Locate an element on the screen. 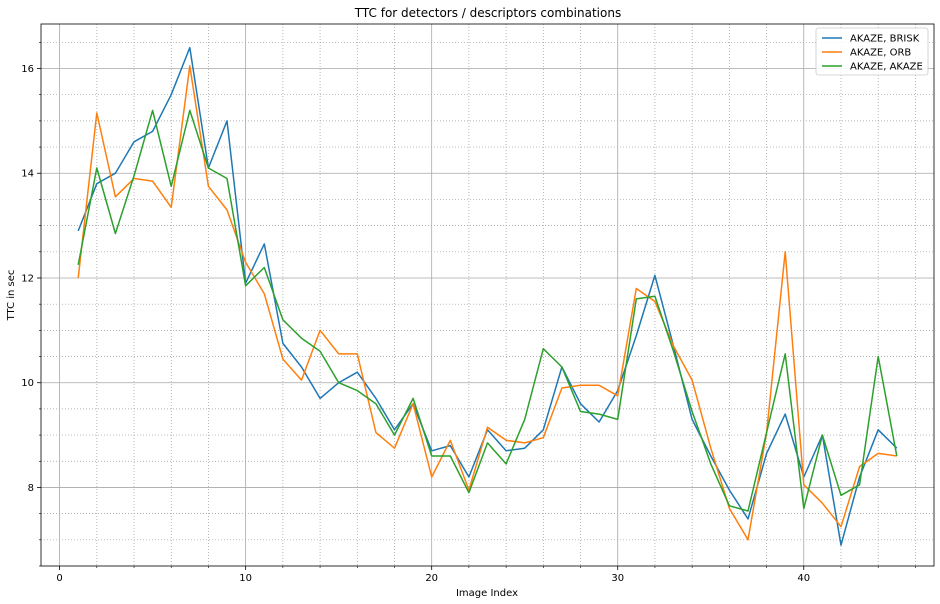  legend-entry-akaze-brisk: AKAZE, BRISK is located at coordinates (885, 39).